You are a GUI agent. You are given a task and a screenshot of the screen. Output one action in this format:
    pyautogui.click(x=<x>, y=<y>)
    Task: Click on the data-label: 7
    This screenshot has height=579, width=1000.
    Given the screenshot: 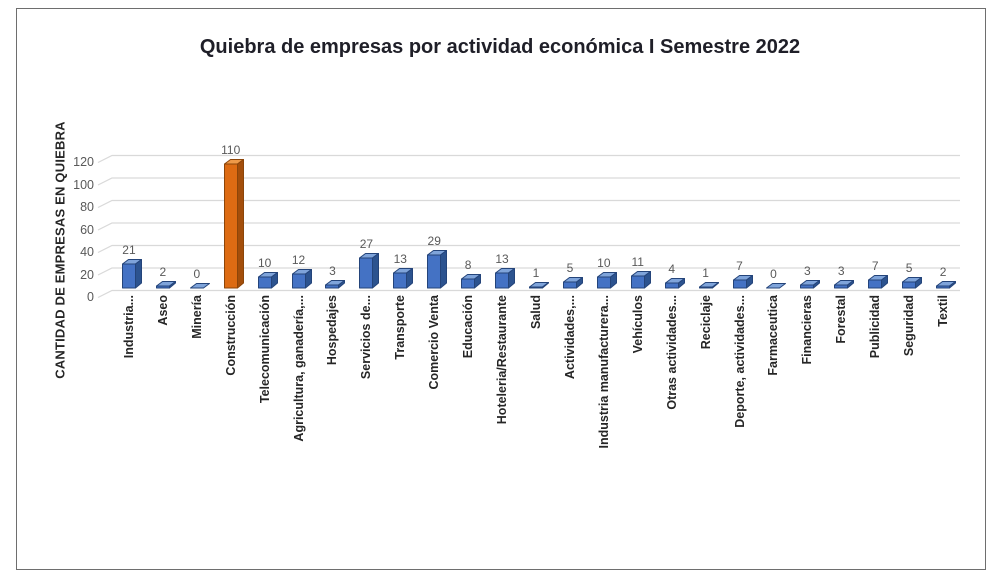 What is the action you would take?
    pyautogui.click(x=739, y=266)
    